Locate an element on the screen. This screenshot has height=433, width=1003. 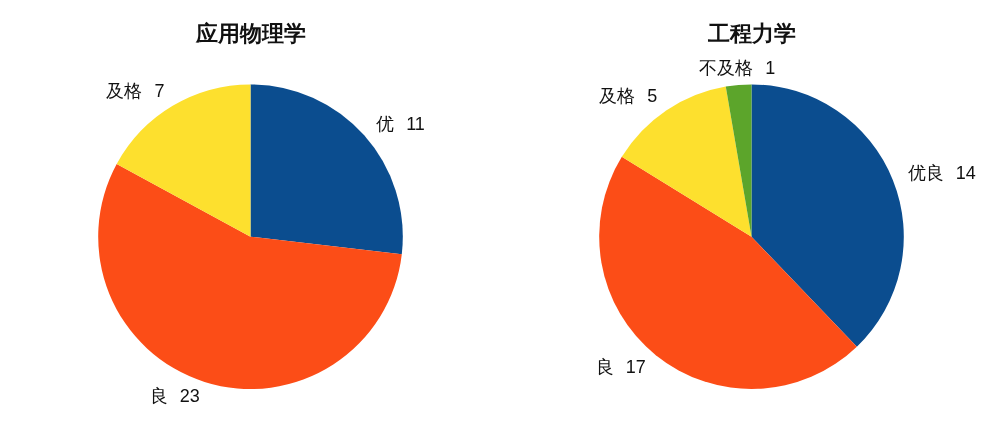
slice-label: 不及格 is located at coordinates (726, 67).